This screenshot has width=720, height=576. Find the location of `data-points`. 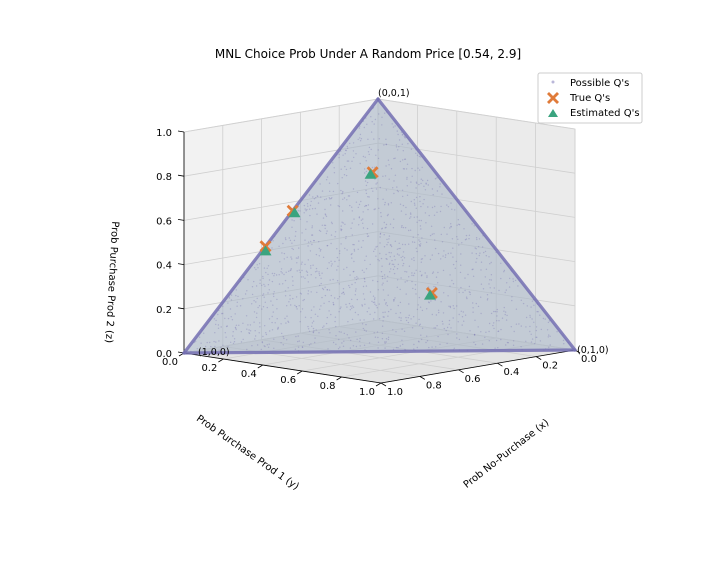

data-points is located at coordinates (348, 233).